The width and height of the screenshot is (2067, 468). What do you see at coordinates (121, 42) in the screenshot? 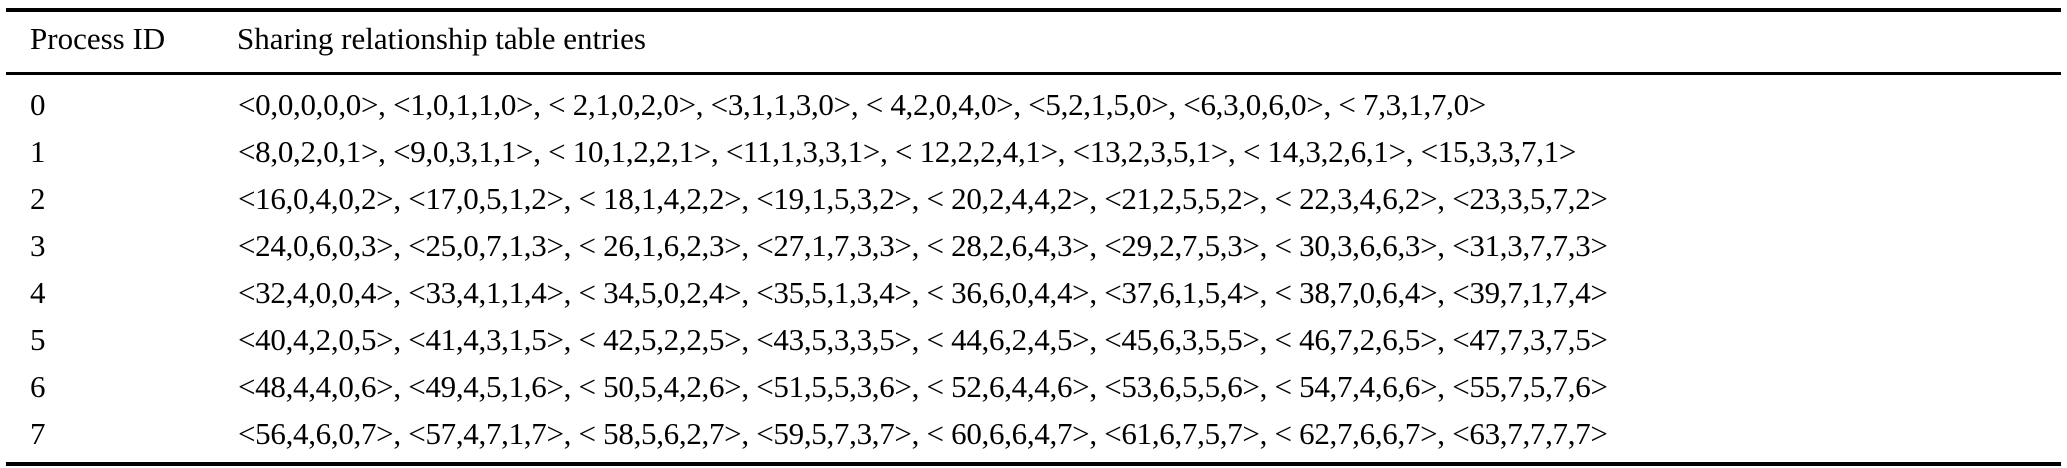
I see `column-header-process-id: Process ID` at bounding box center [121, 42].